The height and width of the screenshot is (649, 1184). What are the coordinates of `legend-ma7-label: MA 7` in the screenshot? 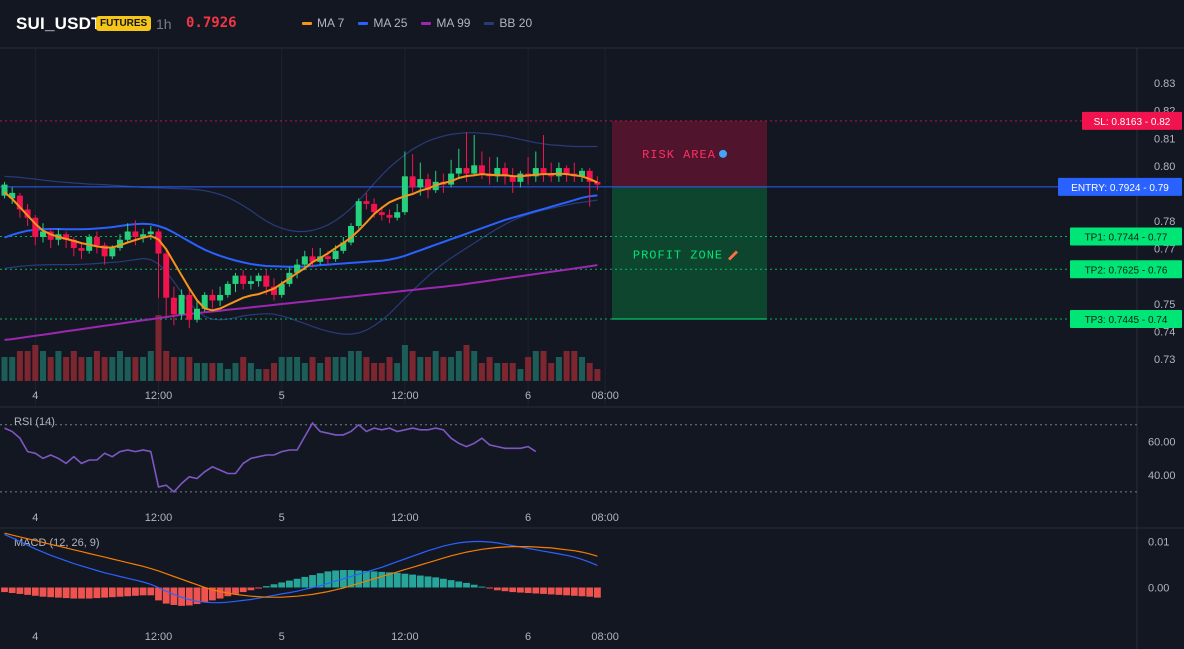 It's located at (331, 23).